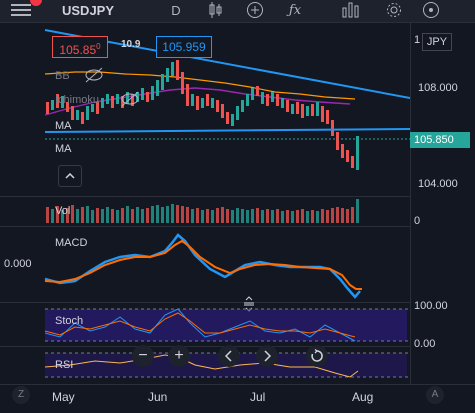 The height and width of the screenshot is (413, 475). Describe the element at coordinates (363, 397) in the screenshot. I see `x-tick-aug: Aug` at that location.